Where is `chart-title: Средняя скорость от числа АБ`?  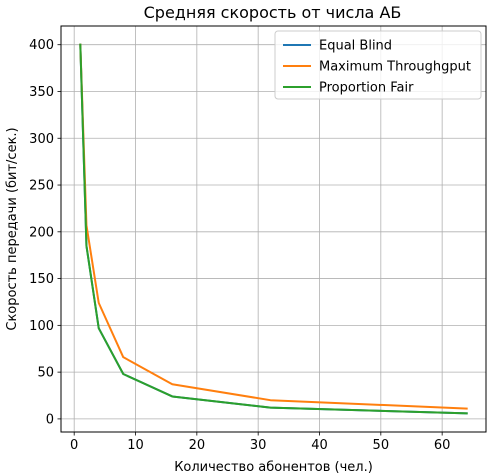 chart-title: Средняя скорость от числа АБ is located at coordinates (273, 12).